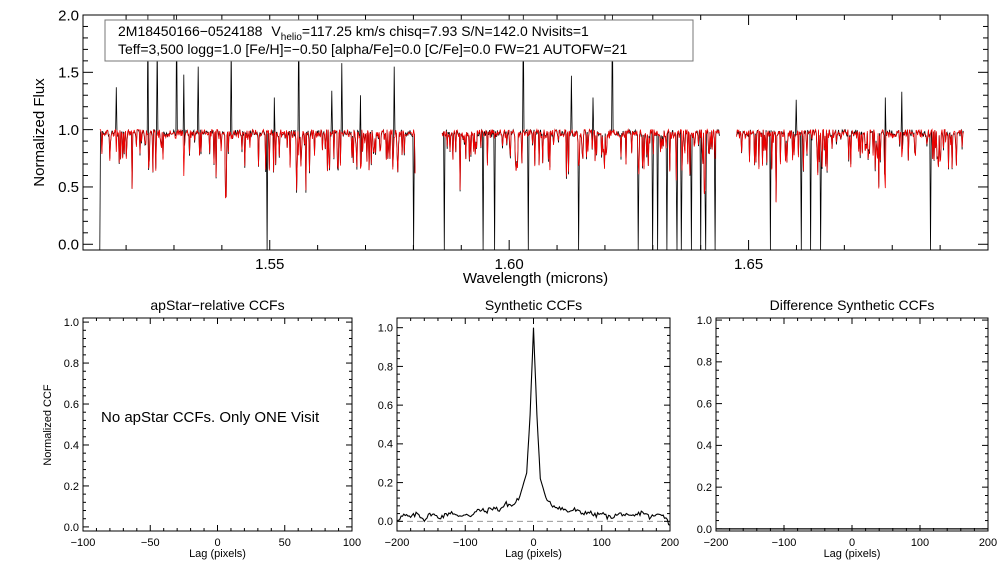 The height and width of the screenshot is (576, 1008). What do you see at coordinates (397, 543) in the screenshot?
I see `synthetic-ccf-x-tick-label: −200` at bounding box center [397, 543].